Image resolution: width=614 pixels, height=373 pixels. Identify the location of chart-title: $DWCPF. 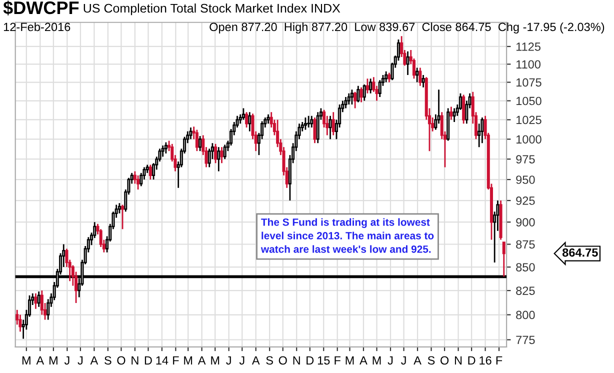
(41, 8).